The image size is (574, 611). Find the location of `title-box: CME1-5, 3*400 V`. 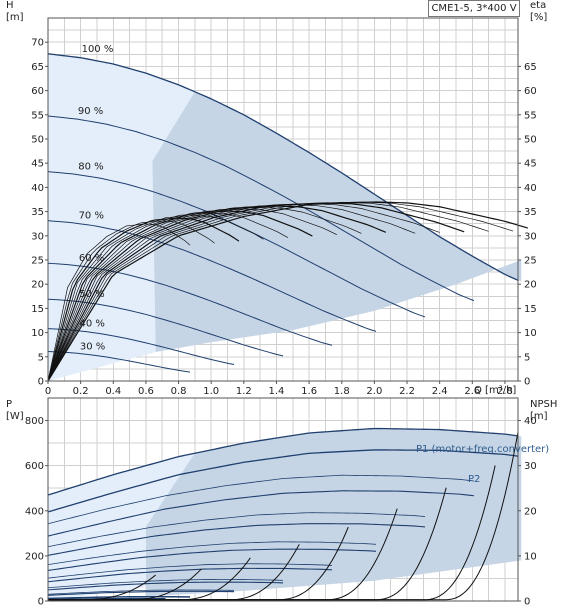

title-box: CME1-5, 3*400 V is located at coordinates (474, 8).